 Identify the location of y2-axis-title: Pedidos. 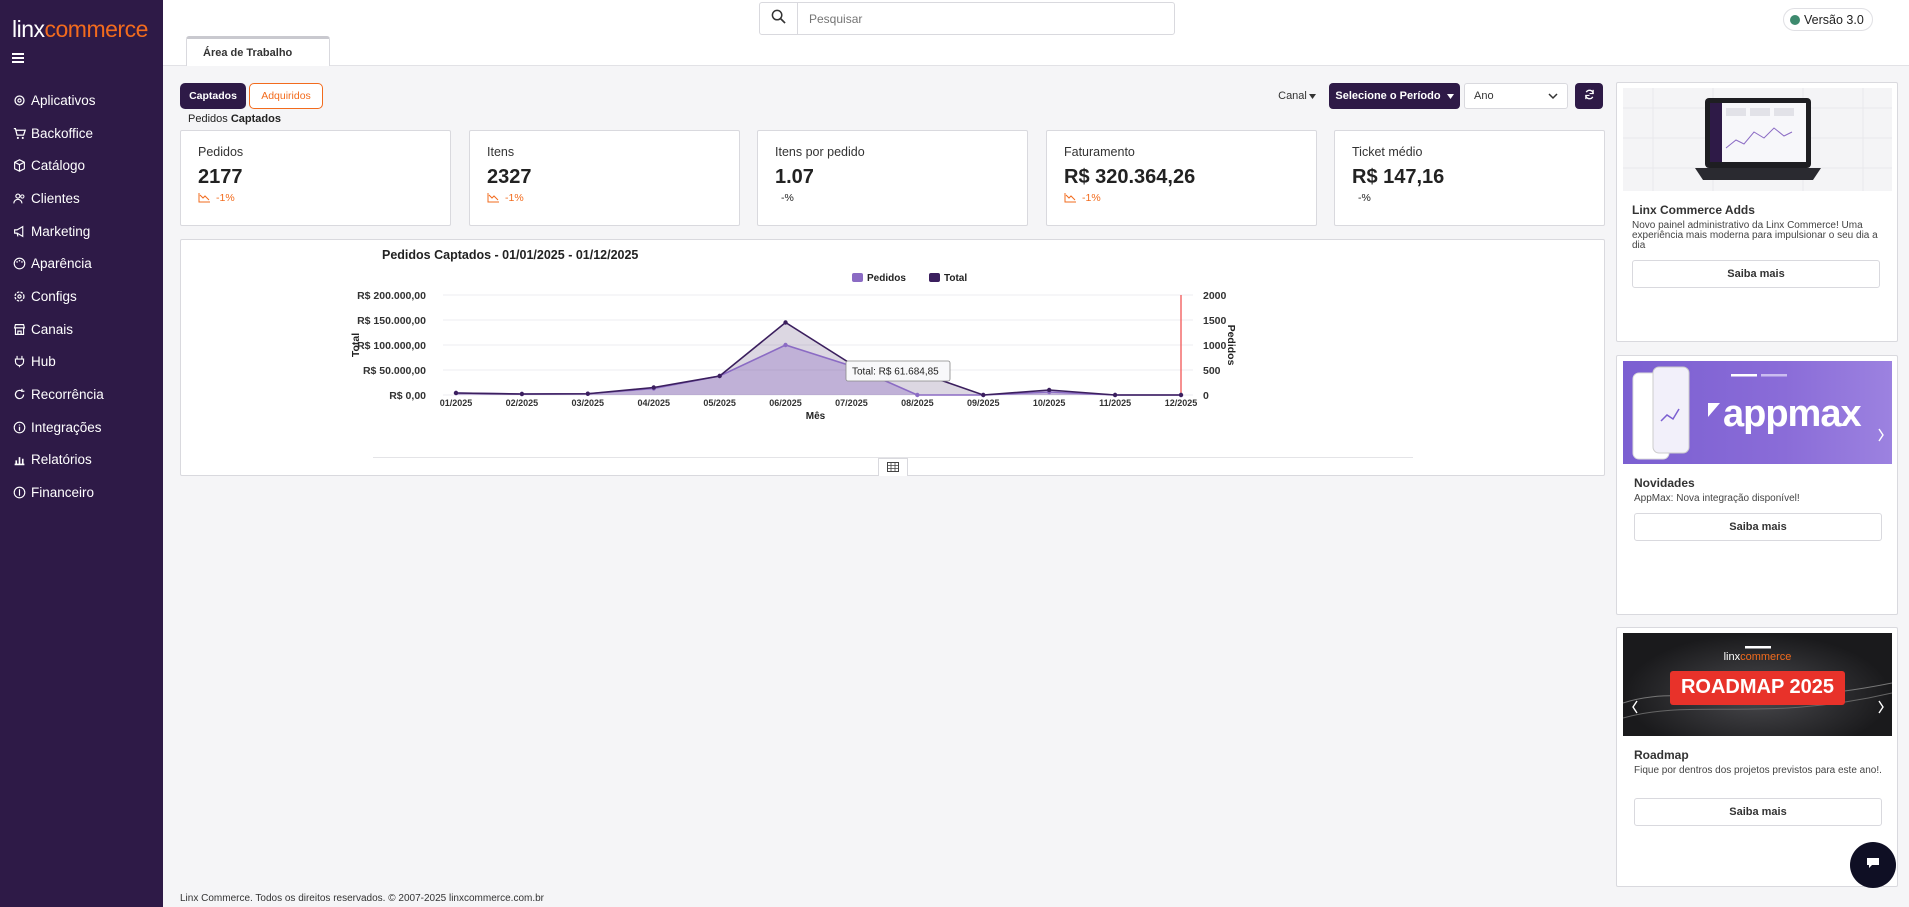
(1231, 345).